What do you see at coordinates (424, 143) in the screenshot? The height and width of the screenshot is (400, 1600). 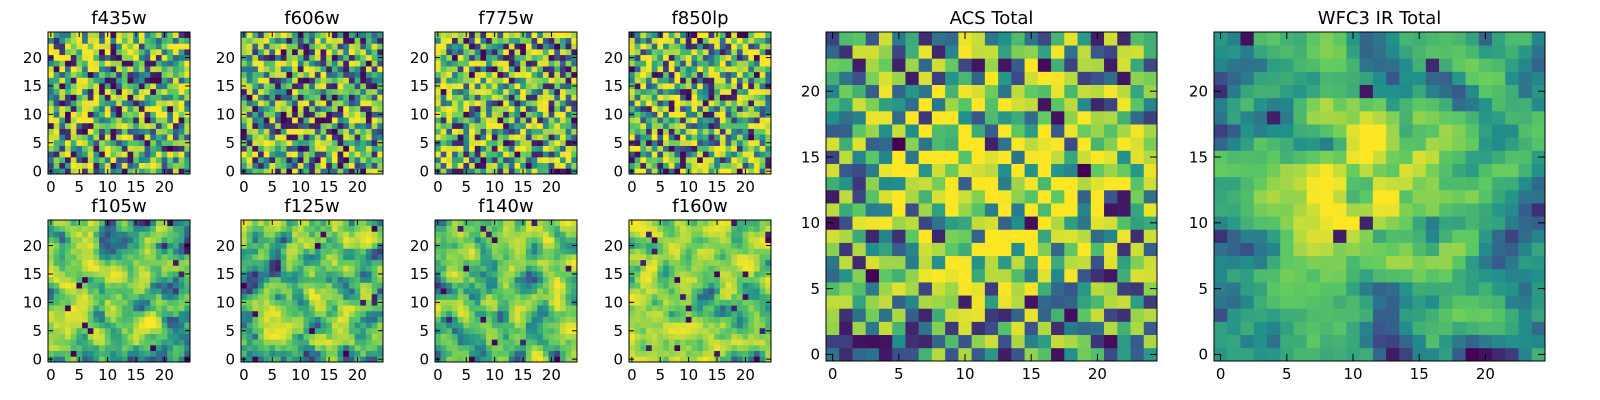 I see `y-tick-label: 5` at bounding box center [424, 143].